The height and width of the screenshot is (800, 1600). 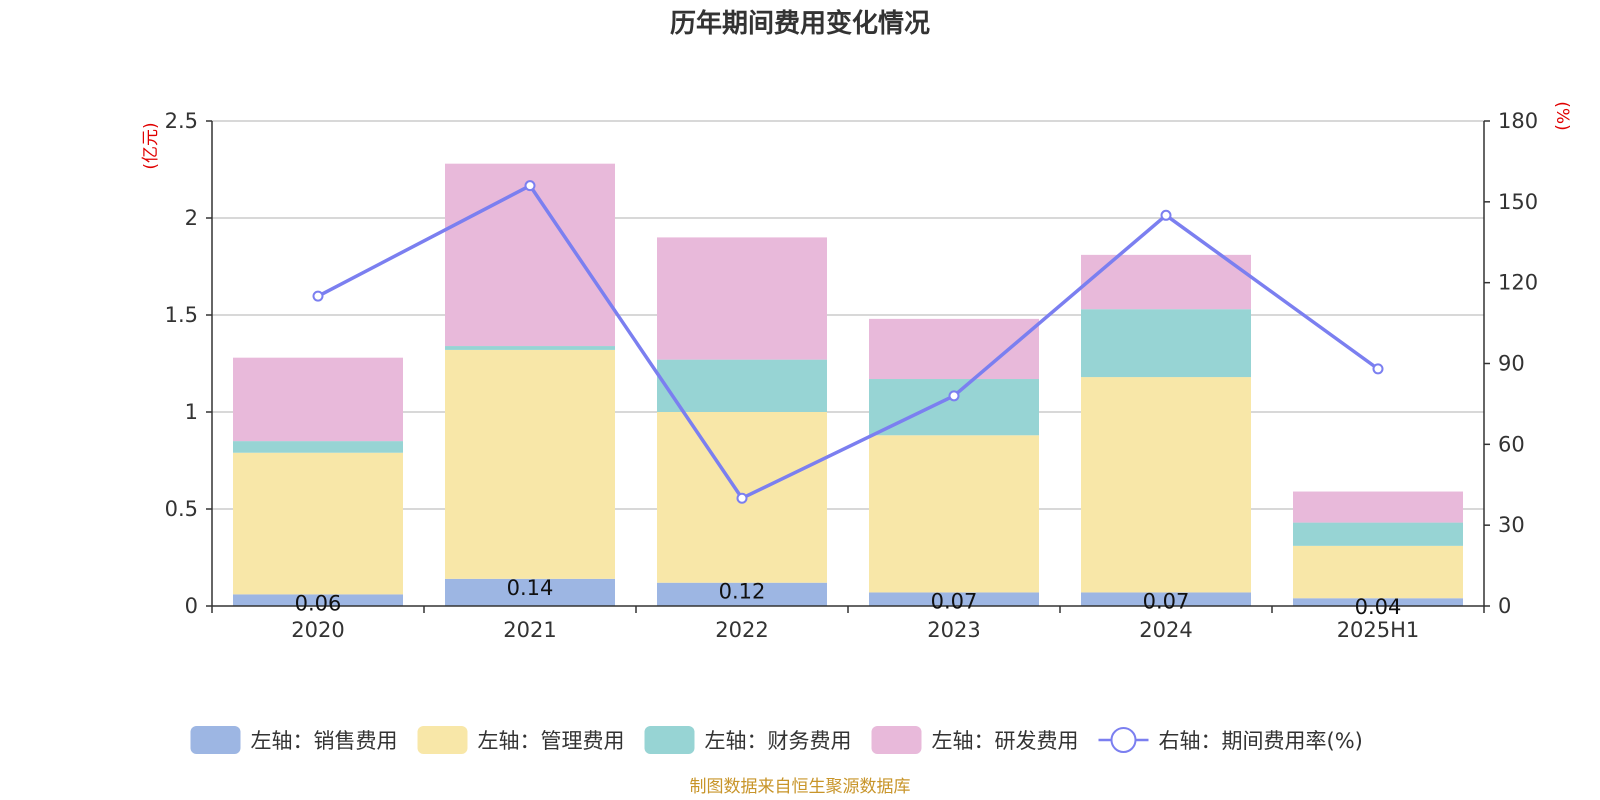 I want to click on bar-0-2024, so click(x=1166, y=599).